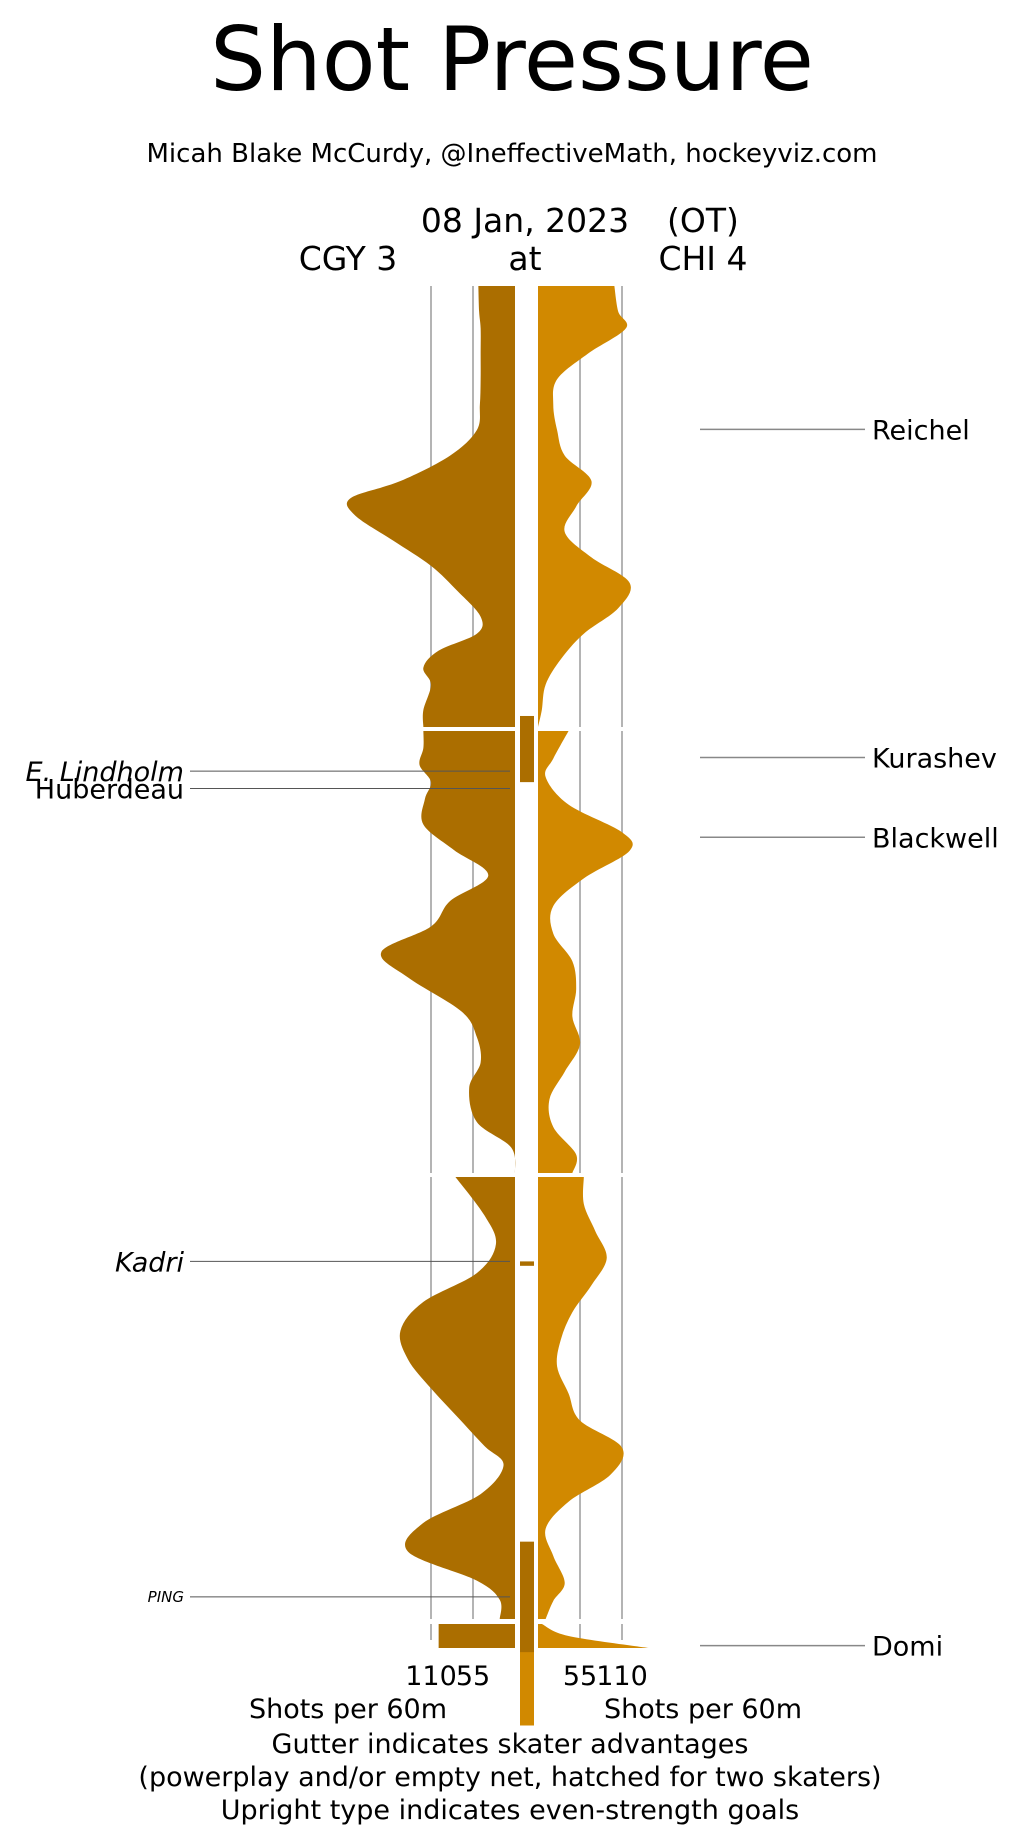 This screenshot has width=1019, height=1844. I want to click on goal-label-kurashev: Kurashev, so click(934, 759).